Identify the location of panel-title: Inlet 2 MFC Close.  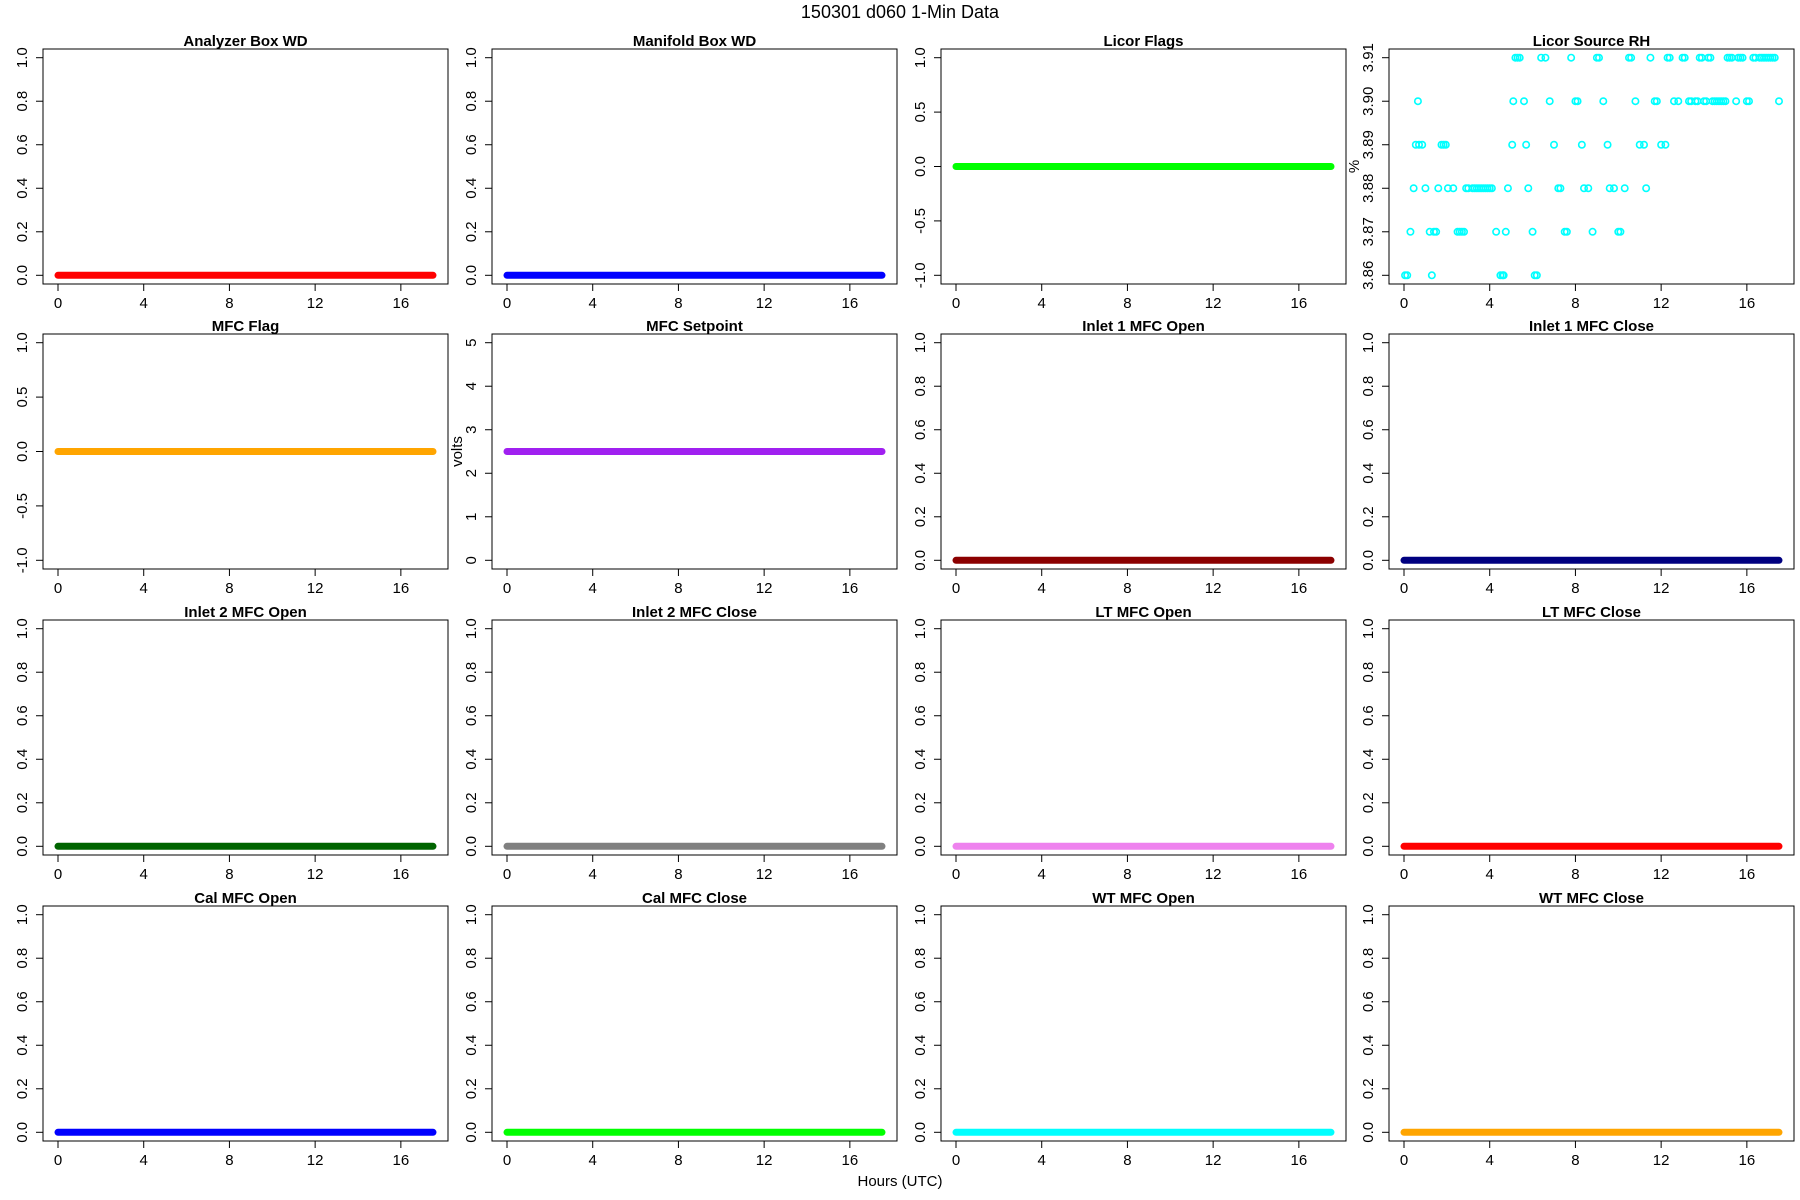
(694, 612).